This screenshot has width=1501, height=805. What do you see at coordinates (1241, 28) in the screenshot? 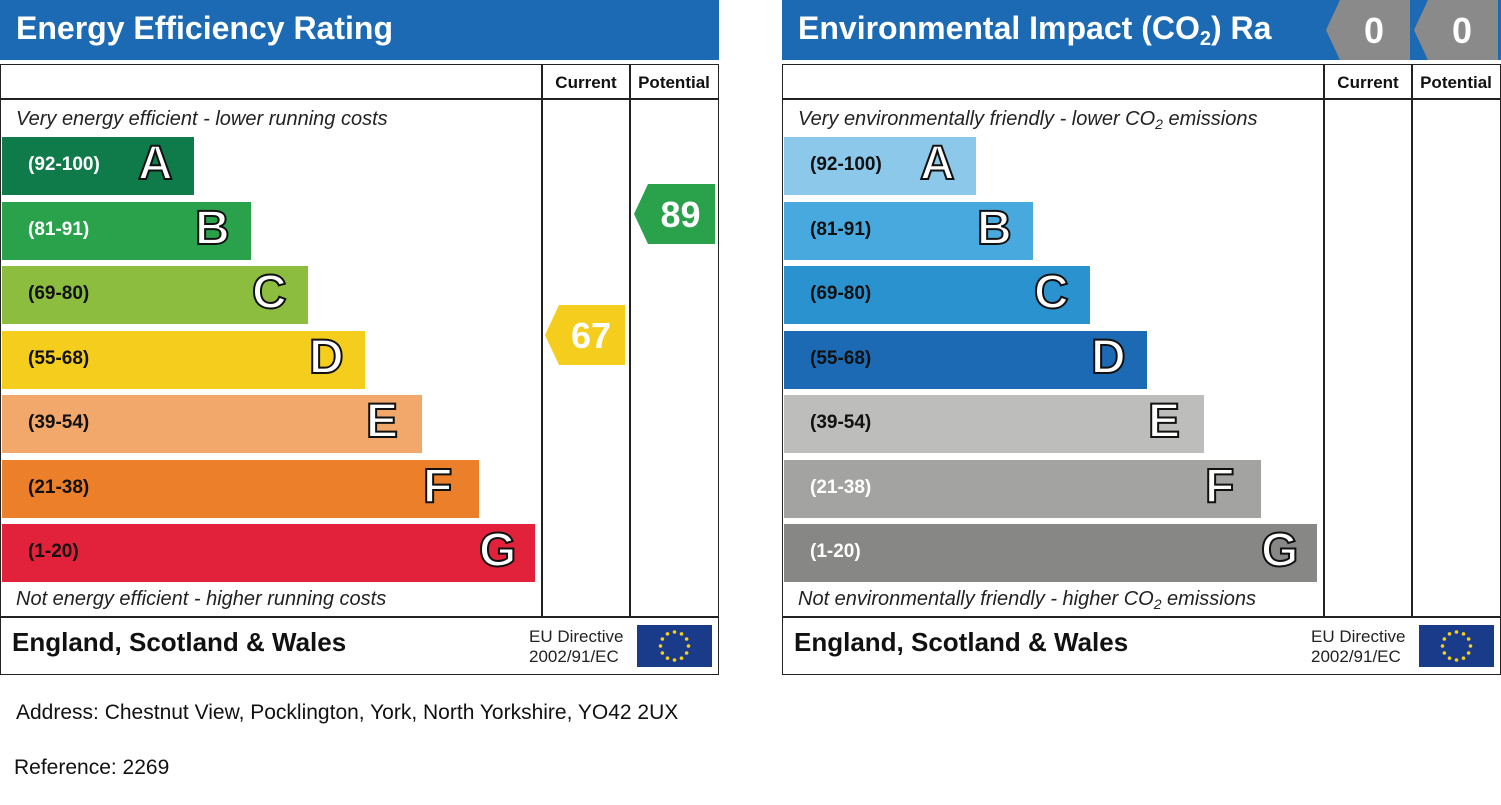
I see `environment-title-tail: ) Ra` at bounding box center [1241, 28].